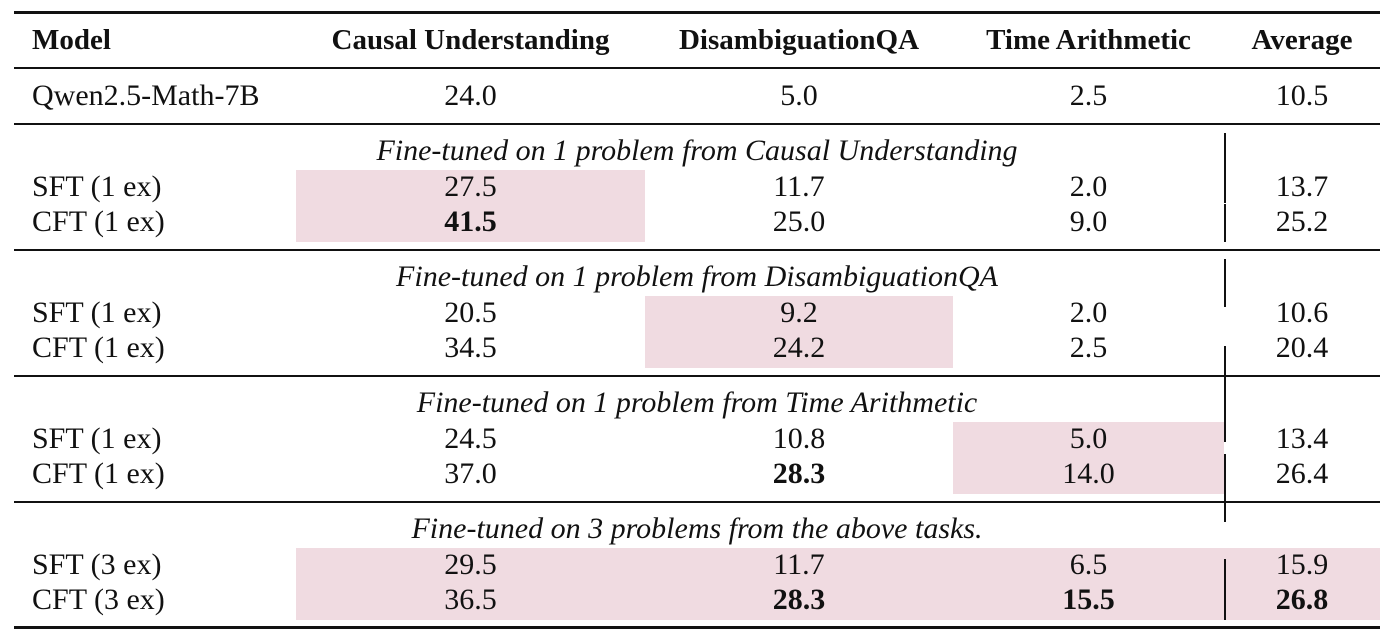 The width and height of the screenshot is (1394, 638). I want to click on value-cell: 37.0, so click(470, 473).